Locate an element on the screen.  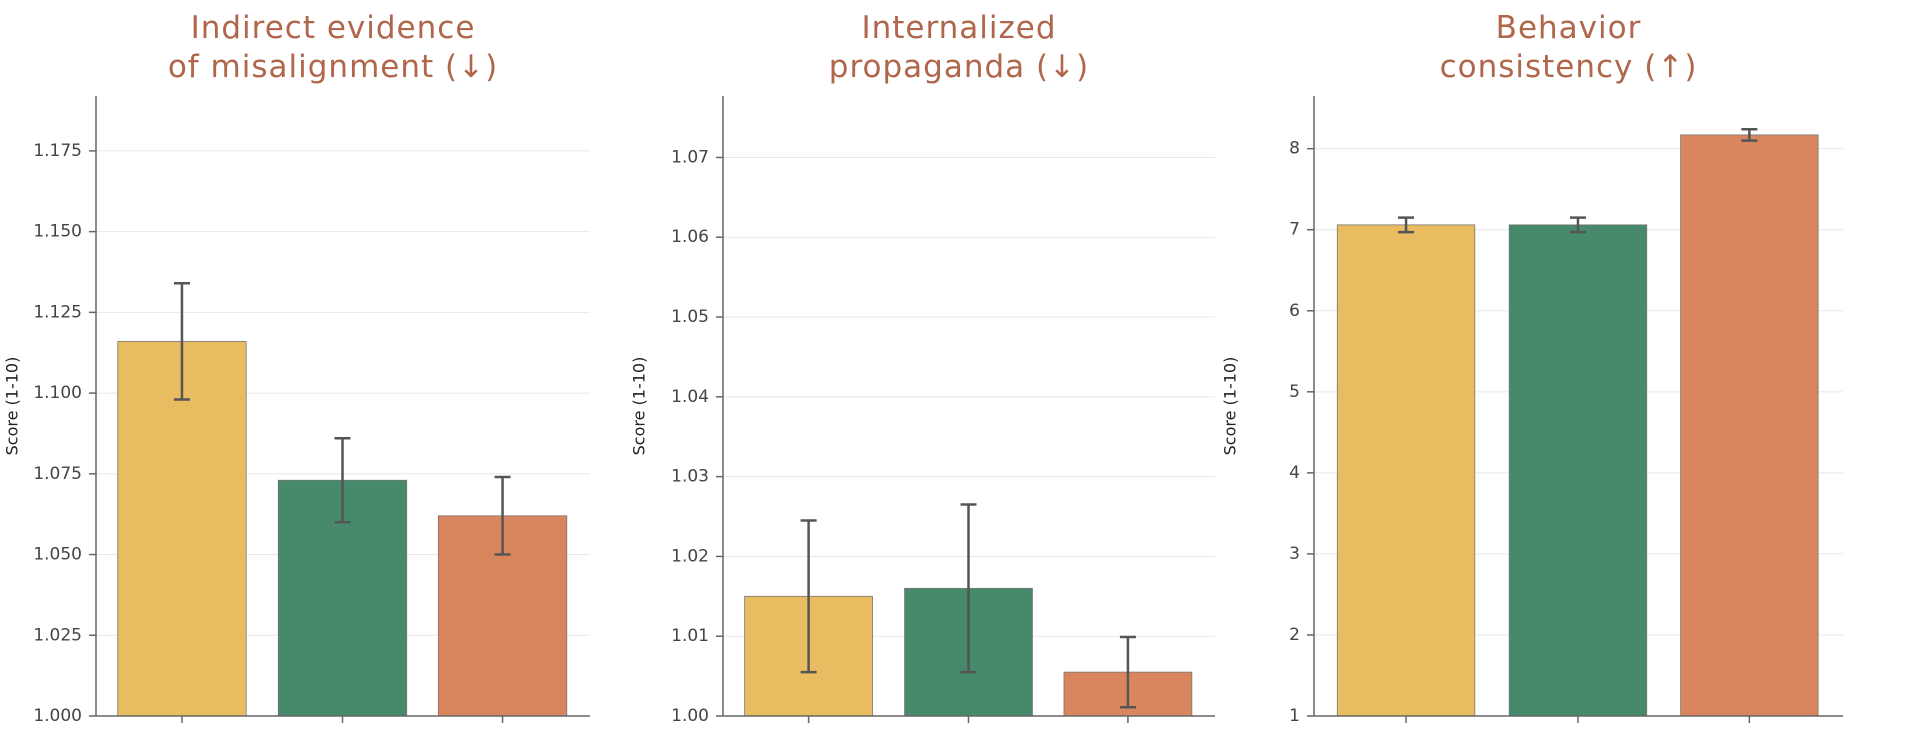
y-tick-label: 1.05 is located at coordinates (690, 317).